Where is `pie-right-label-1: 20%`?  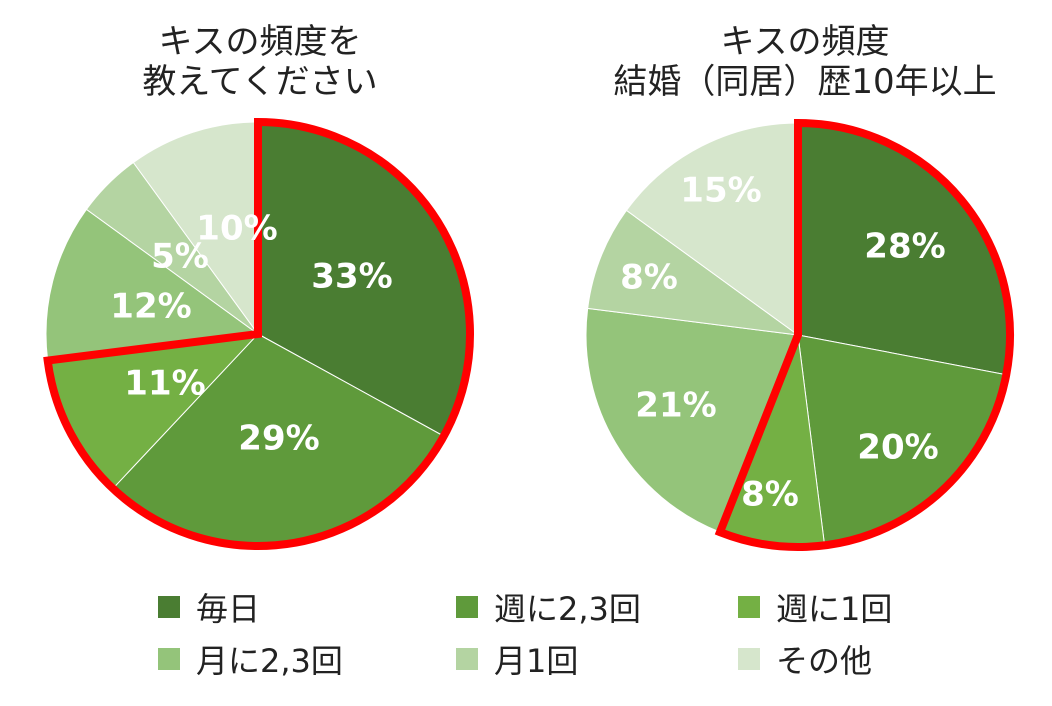
pie-right-label-1: 20% is located at coordinates (897, 448).